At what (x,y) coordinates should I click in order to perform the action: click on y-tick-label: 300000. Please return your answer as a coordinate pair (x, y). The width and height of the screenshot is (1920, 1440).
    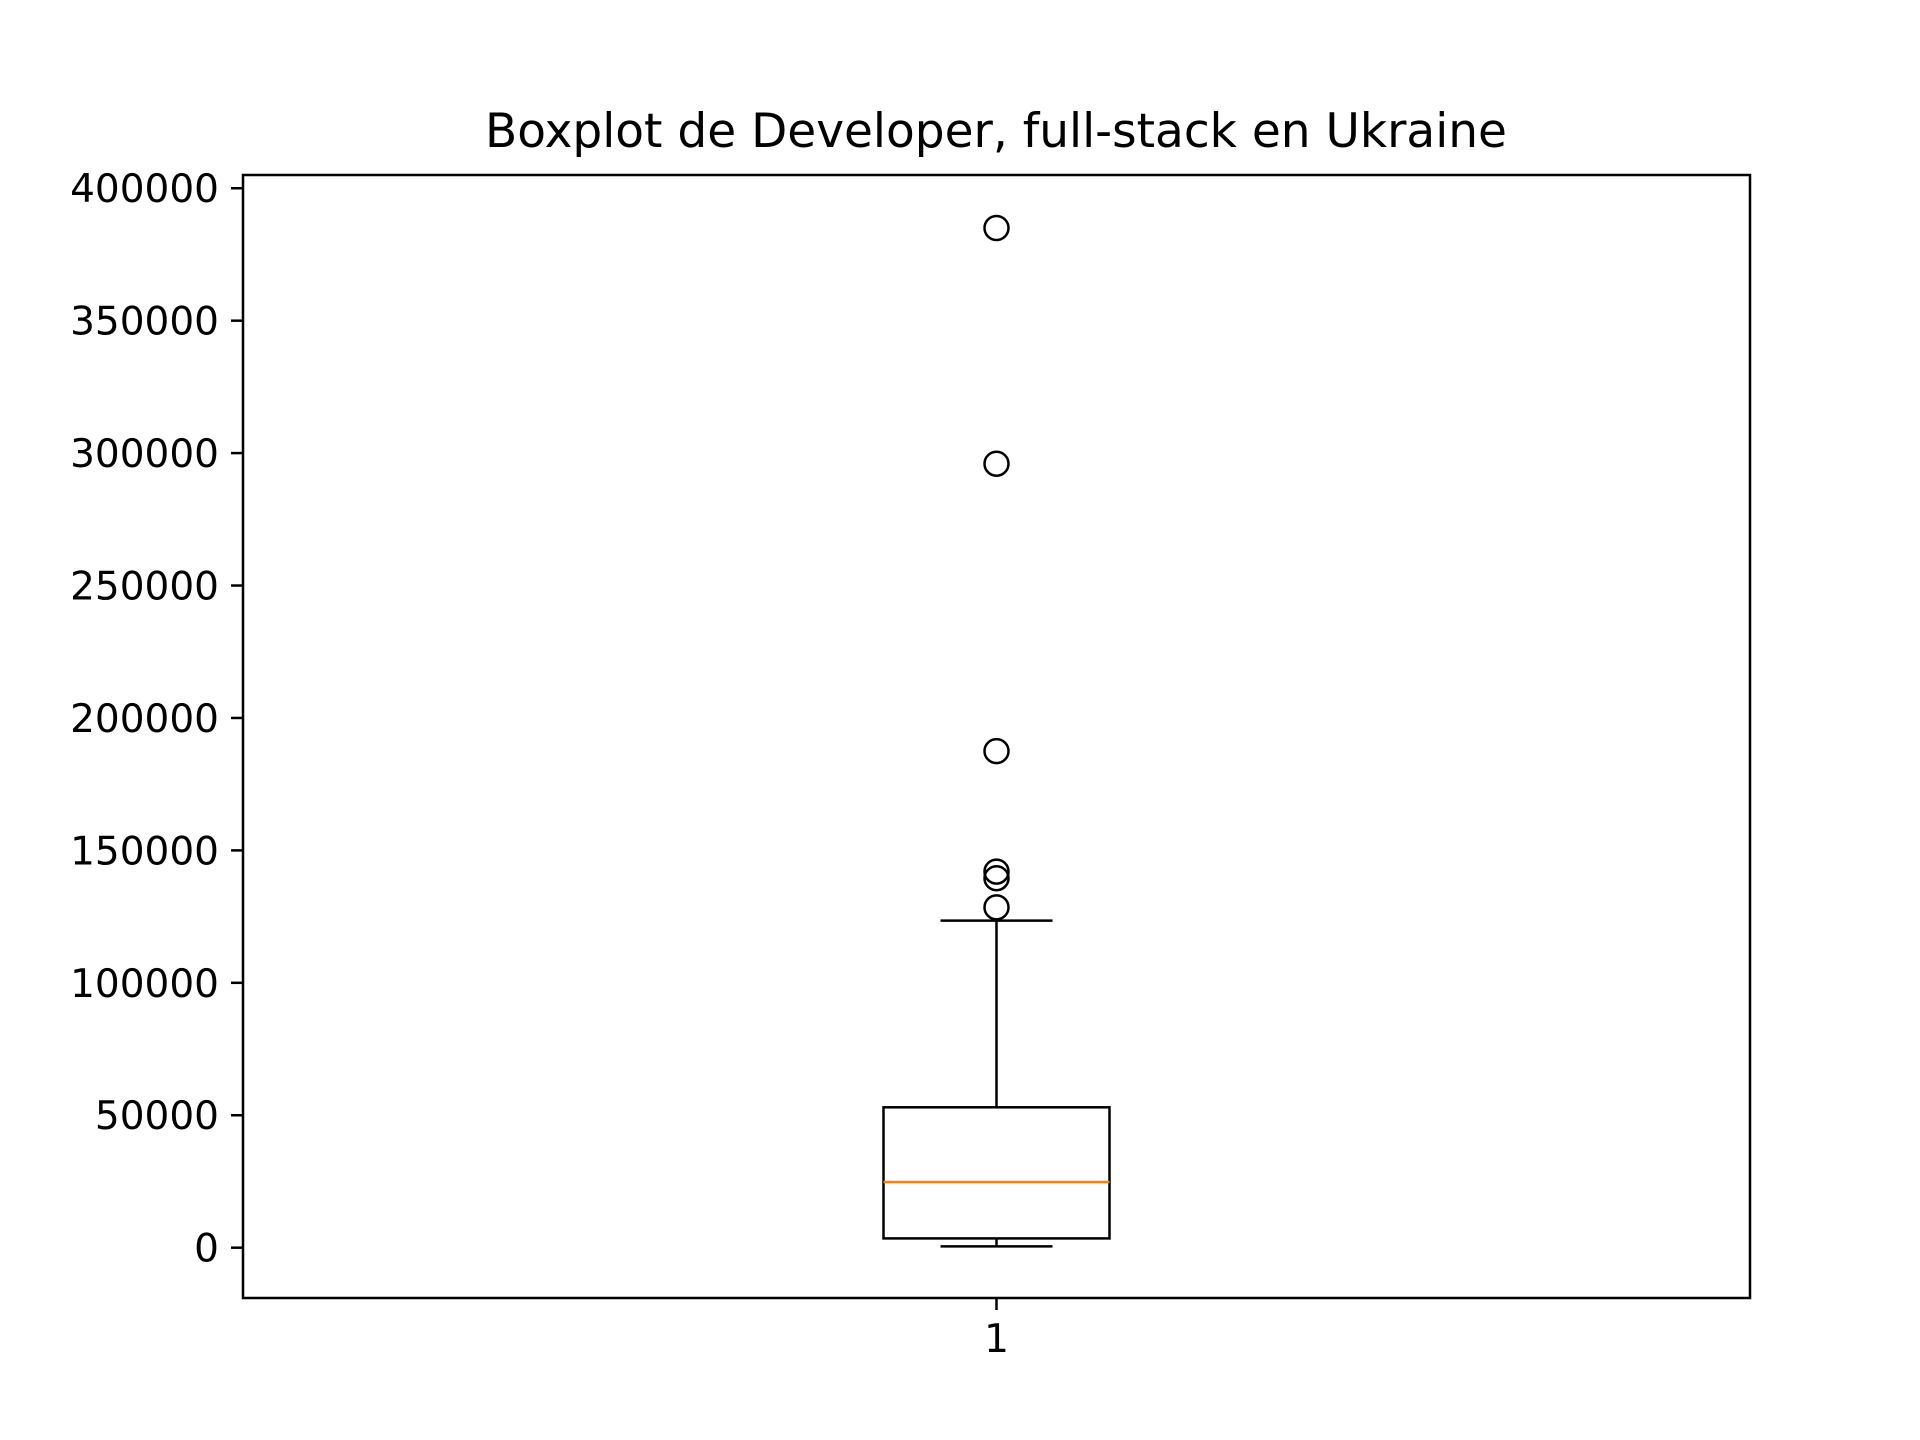
    Looking at the image, I should click on (144, 454).